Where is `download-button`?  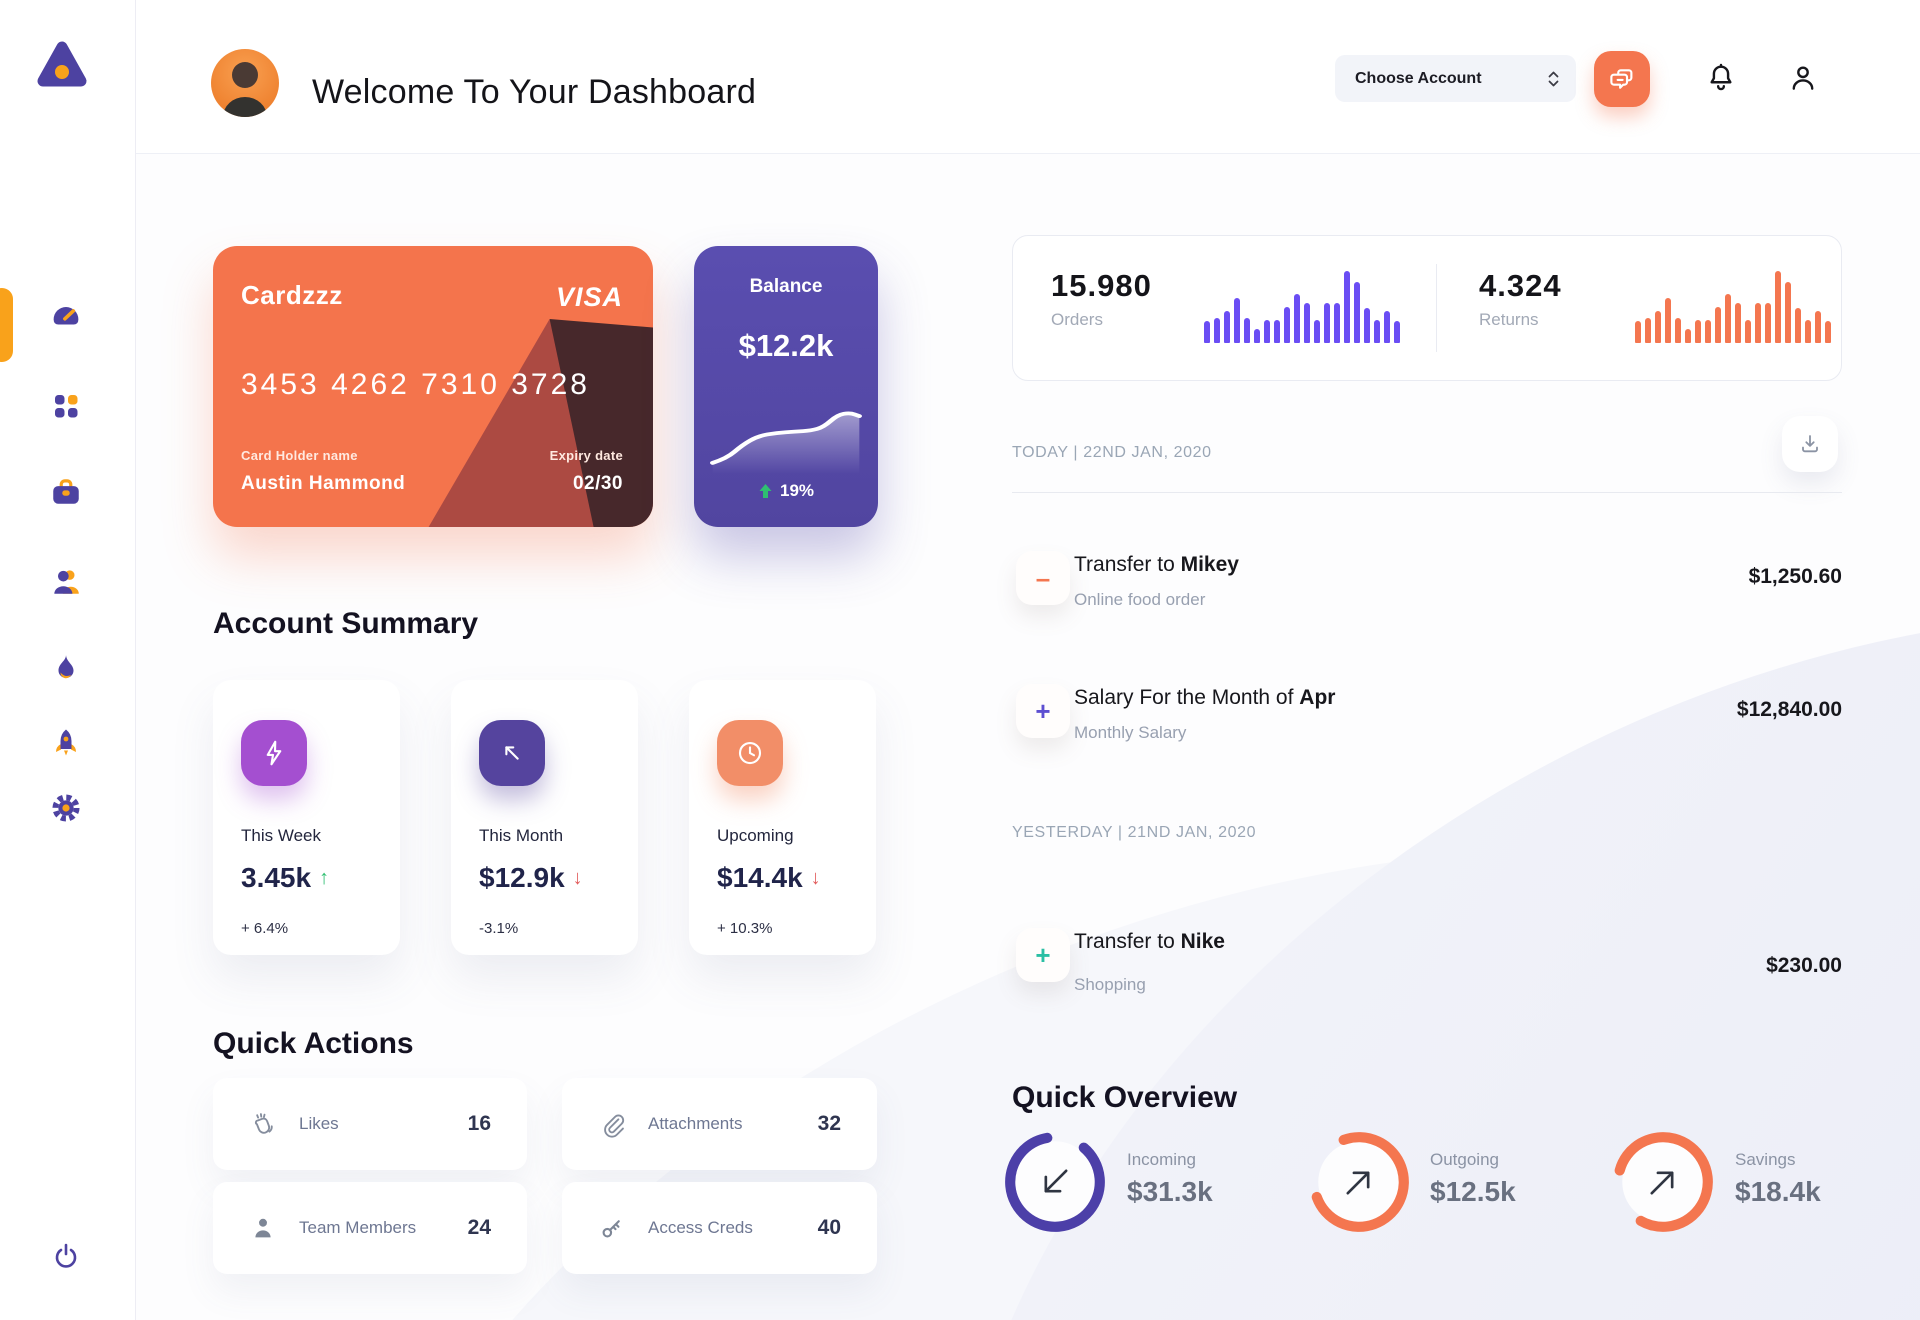 download-button is located at coordinates (1810, 444).